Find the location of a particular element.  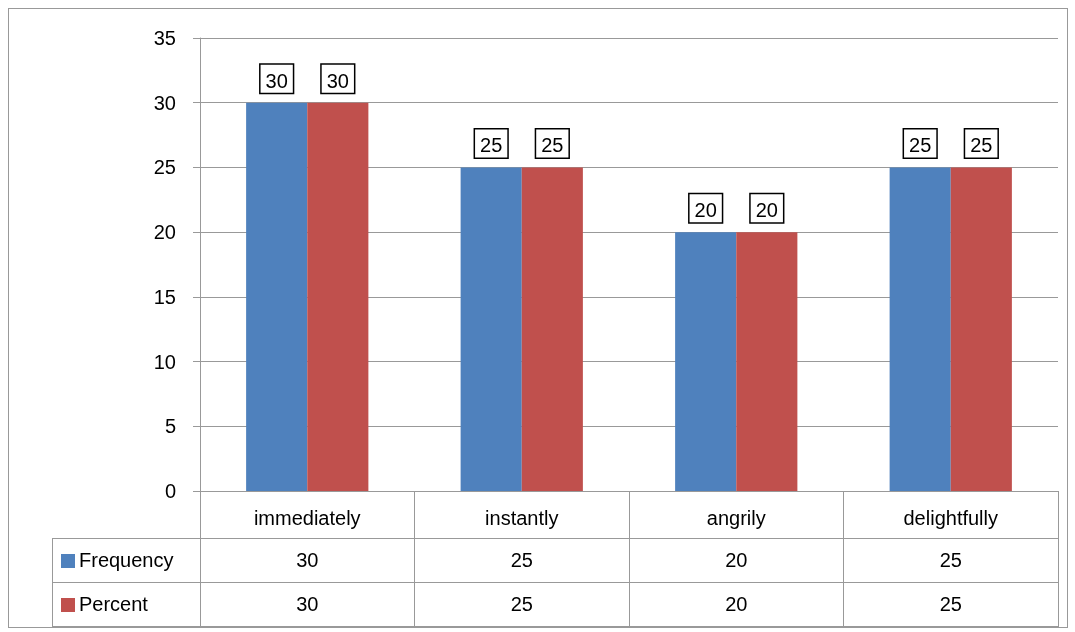

legend-label: Frequency is located at coordinates (126, 560).